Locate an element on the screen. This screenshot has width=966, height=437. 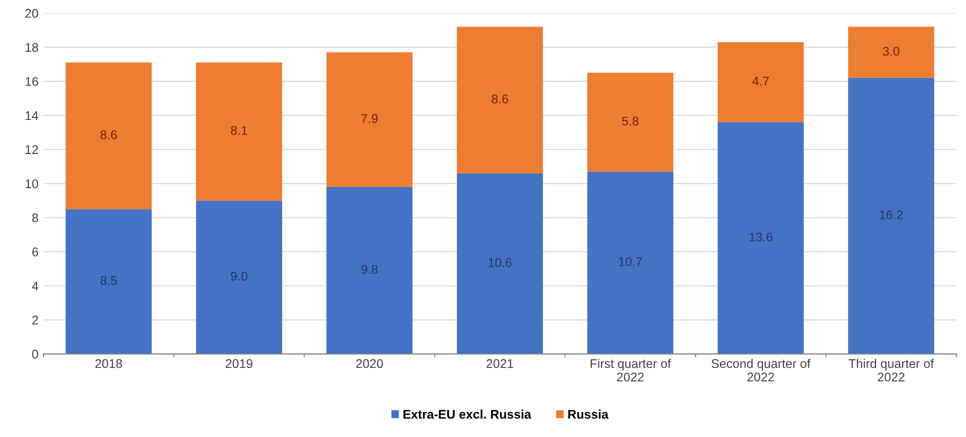
data-label: 7.9 is located at coordinates (369, 118).